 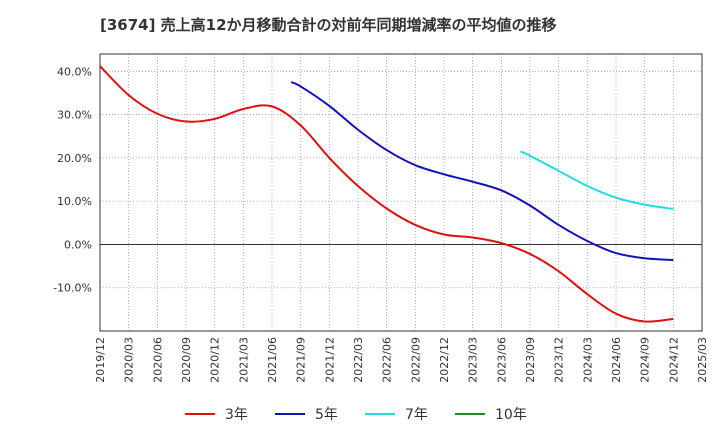 I want to click on x-tick-label: 2024/03, so click(x=587, y=360).